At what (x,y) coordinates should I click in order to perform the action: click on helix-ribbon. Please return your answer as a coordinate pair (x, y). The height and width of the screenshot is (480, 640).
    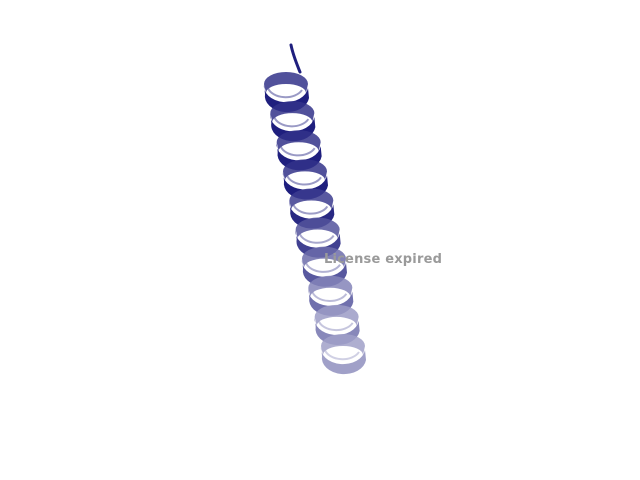
    Looking at the image, I should click on (314, 209).